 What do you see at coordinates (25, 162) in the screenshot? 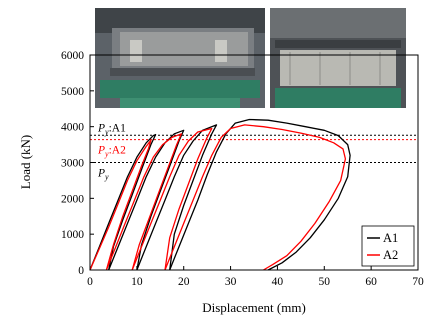
I see `y-axis-label: Load (kN)` at bounding box center [25, 162].